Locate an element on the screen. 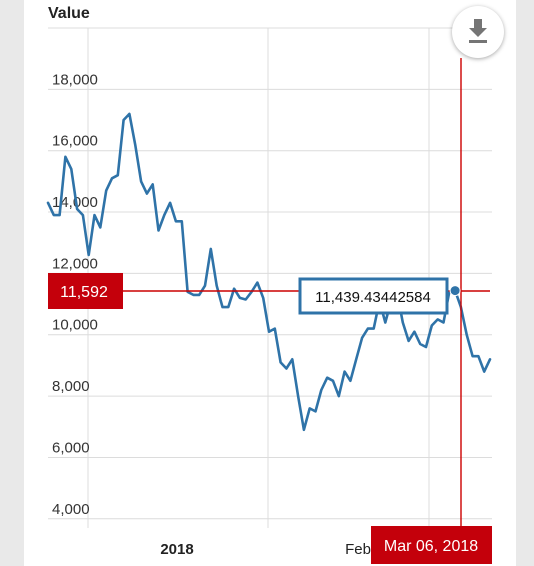 The height and width of the screenshot is (566, 534). y-tick-label: 12,000 is located at coordinates (75, 263).